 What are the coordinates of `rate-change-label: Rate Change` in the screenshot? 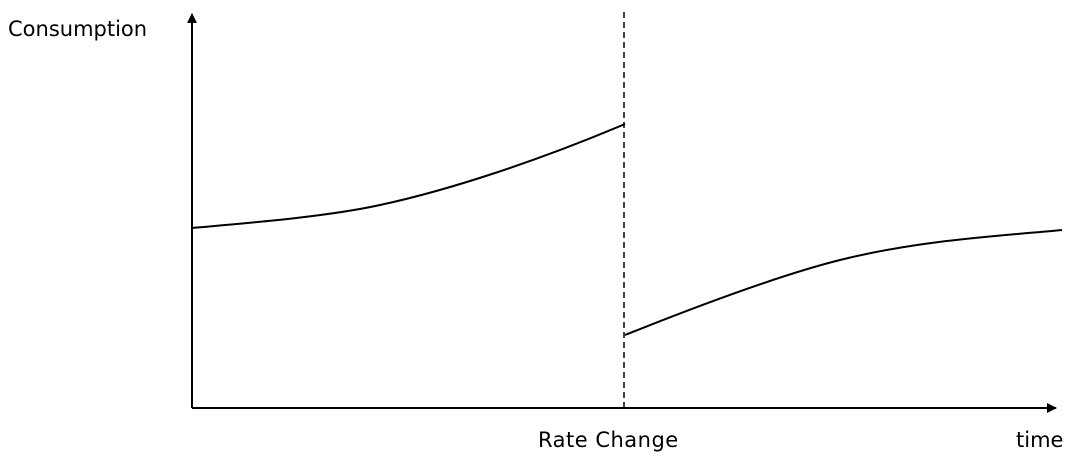 It's located at (608, 440).